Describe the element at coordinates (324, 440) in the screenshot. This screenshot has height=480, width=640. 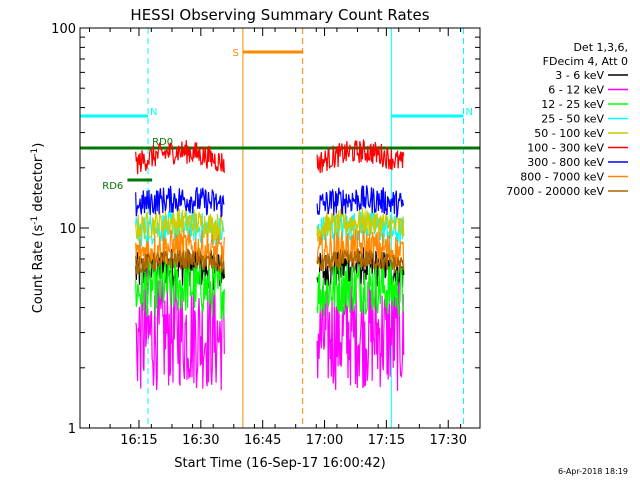
I see `x-tick-label: 17:00` at that location.